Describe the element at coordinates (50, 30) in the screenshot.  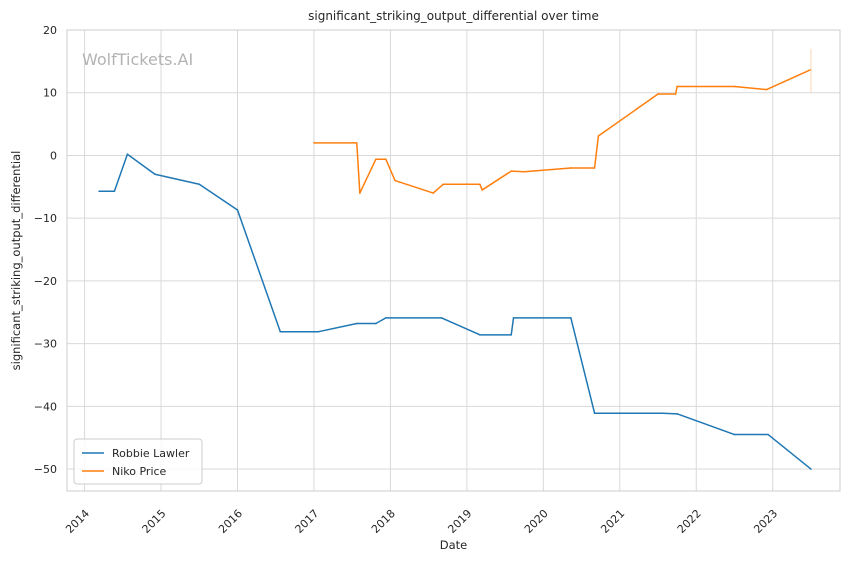
I see `y-tick-label: 20` at that location.